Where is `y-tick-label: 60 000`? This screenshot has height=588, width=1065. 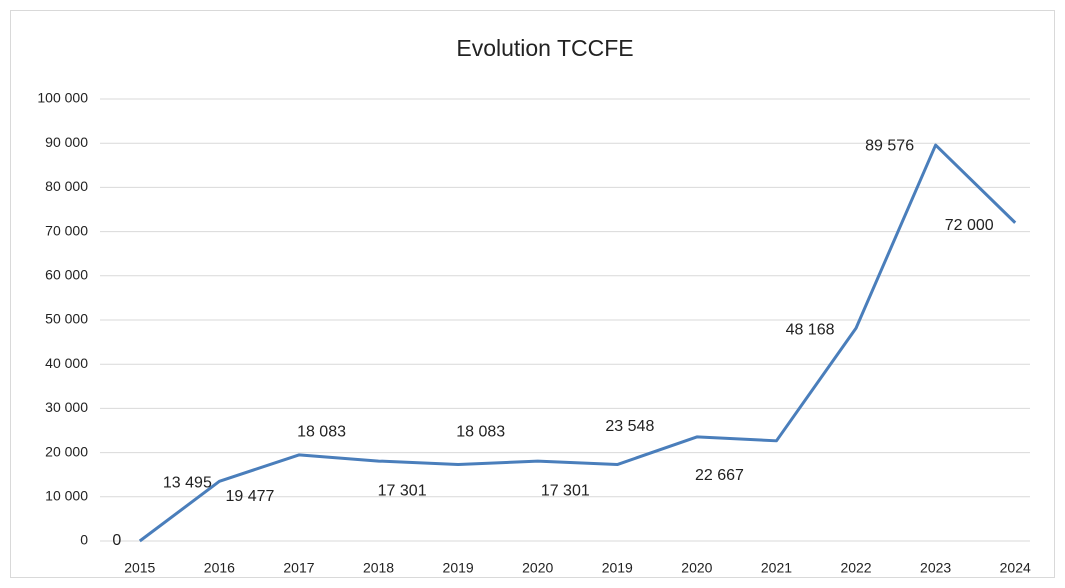
y-tick-label: 60 000 is located at coordinates (66, 275).